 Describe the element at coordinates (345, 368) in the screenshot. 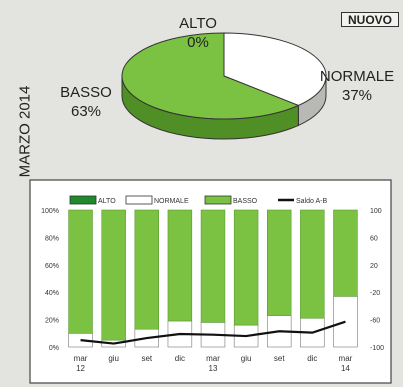

I see `x-tick-label: 14` at that location.